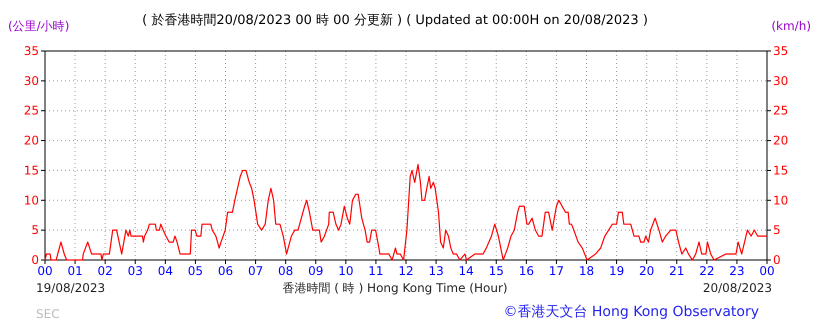  Describe the element at coordinates (586, 271) in the screenshot. I see `x-tick-label: 18` at that location.